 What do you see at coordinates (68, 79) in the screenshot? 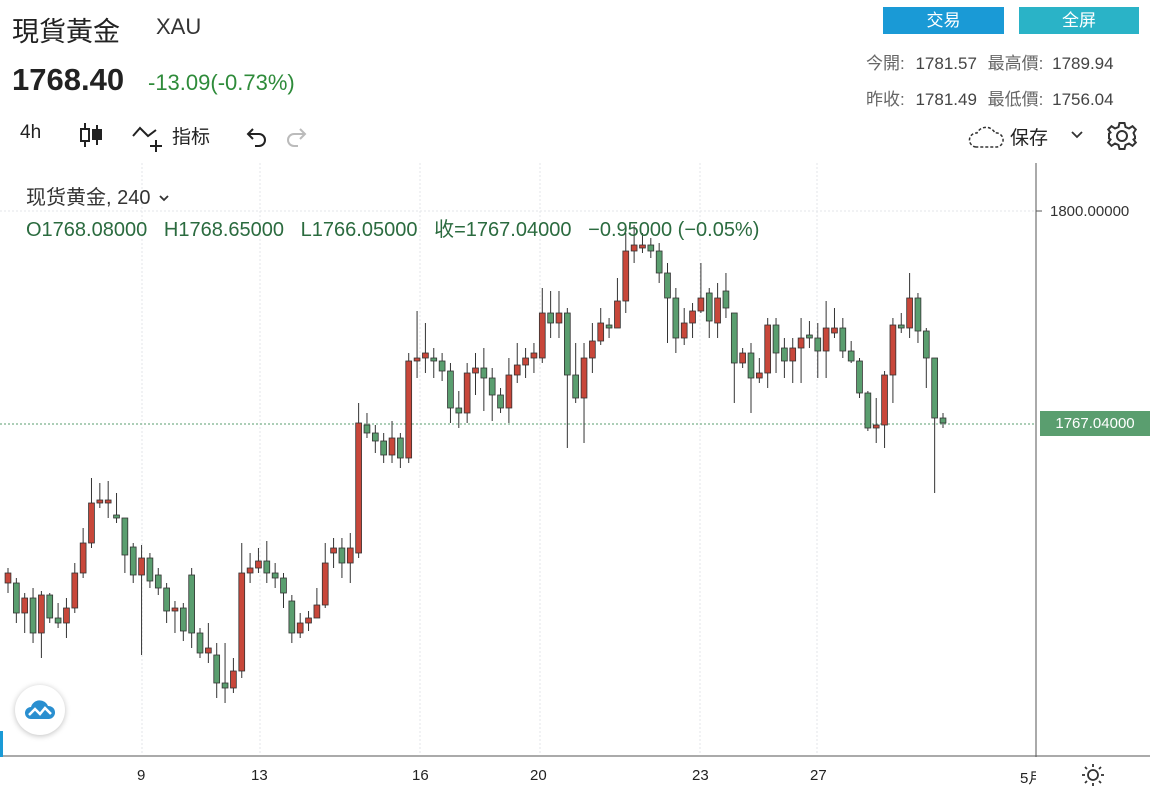
I see `current-price: 1768.40` at bounding box center [68, 79].